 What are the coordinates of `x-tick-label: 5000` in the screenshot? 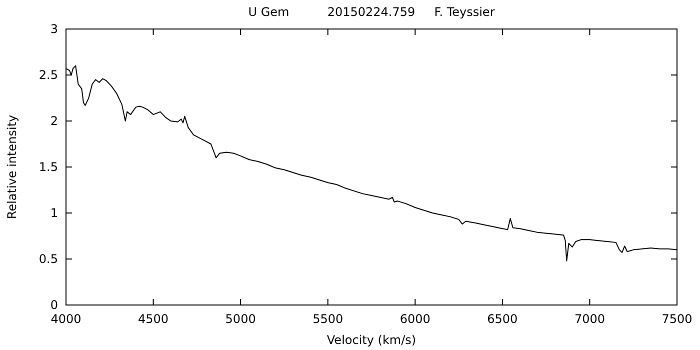 It's located at (240, 319).